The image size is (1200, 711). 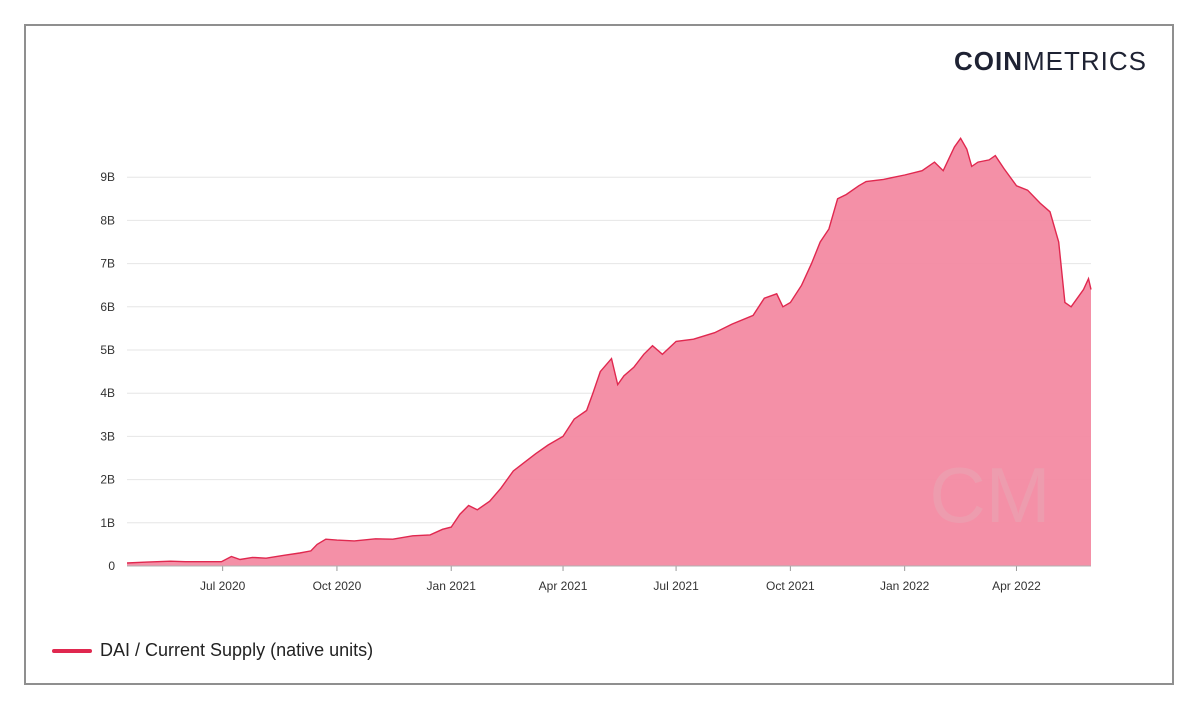 What do you see at coordinates (107, 177) in the screenshot?
I see `y-tick-label: 9B` at bounding box center [107, 177].